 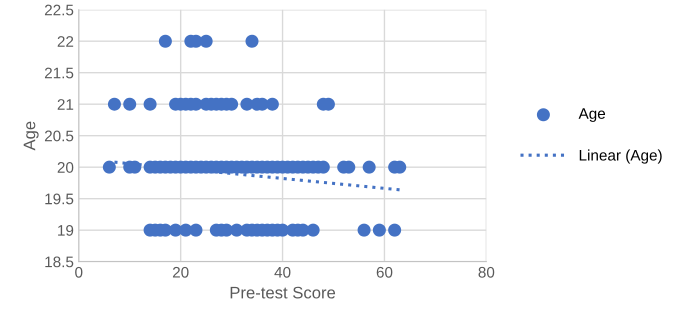 I want to click on y-tick-label: 18.5, so click(x=59, y=262).